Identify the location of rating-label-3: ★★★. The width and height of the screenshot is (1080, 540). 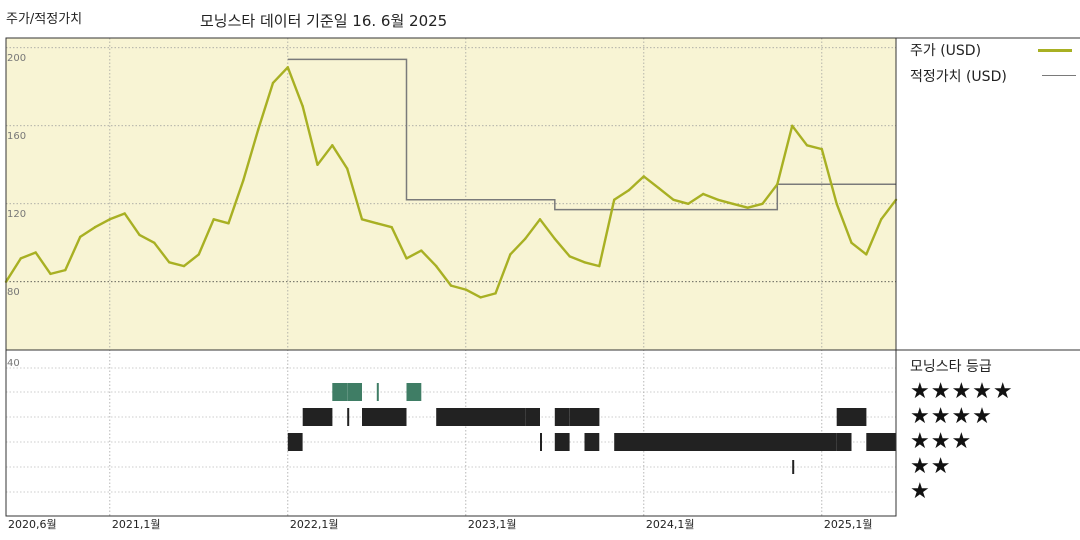
(941, 441).